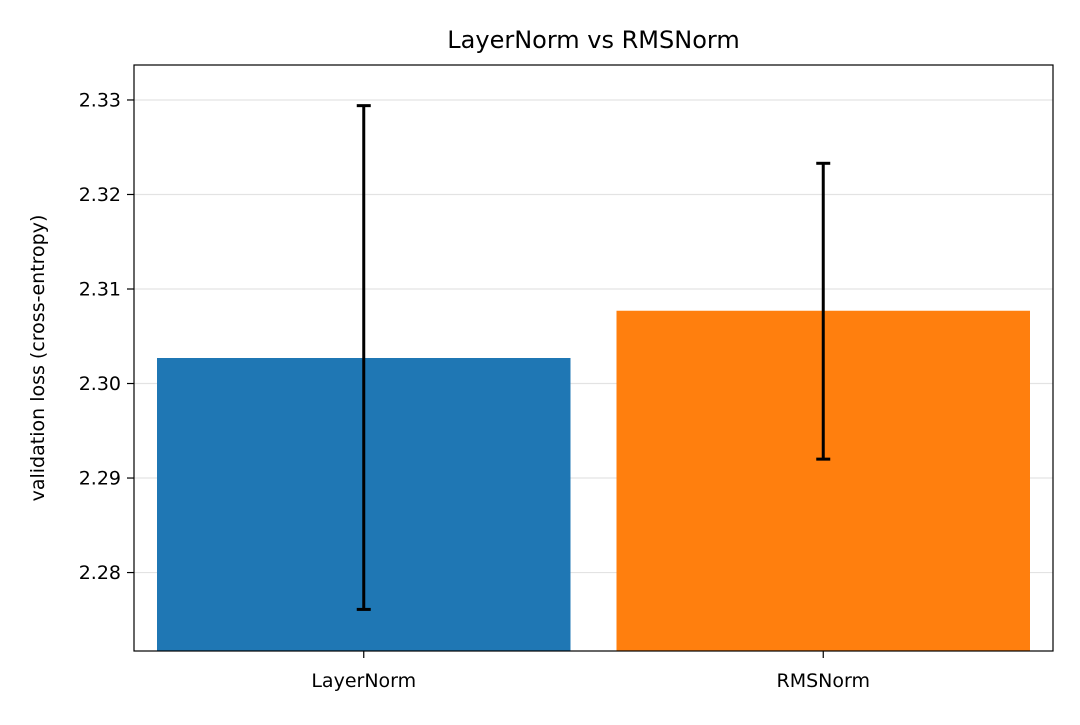 This screenshot has height=725, width=1080. What do you see at coordinates (100, 195) in the screenshot?
I see `y-tick-label: 2.32` at bounding box center [100, 195].